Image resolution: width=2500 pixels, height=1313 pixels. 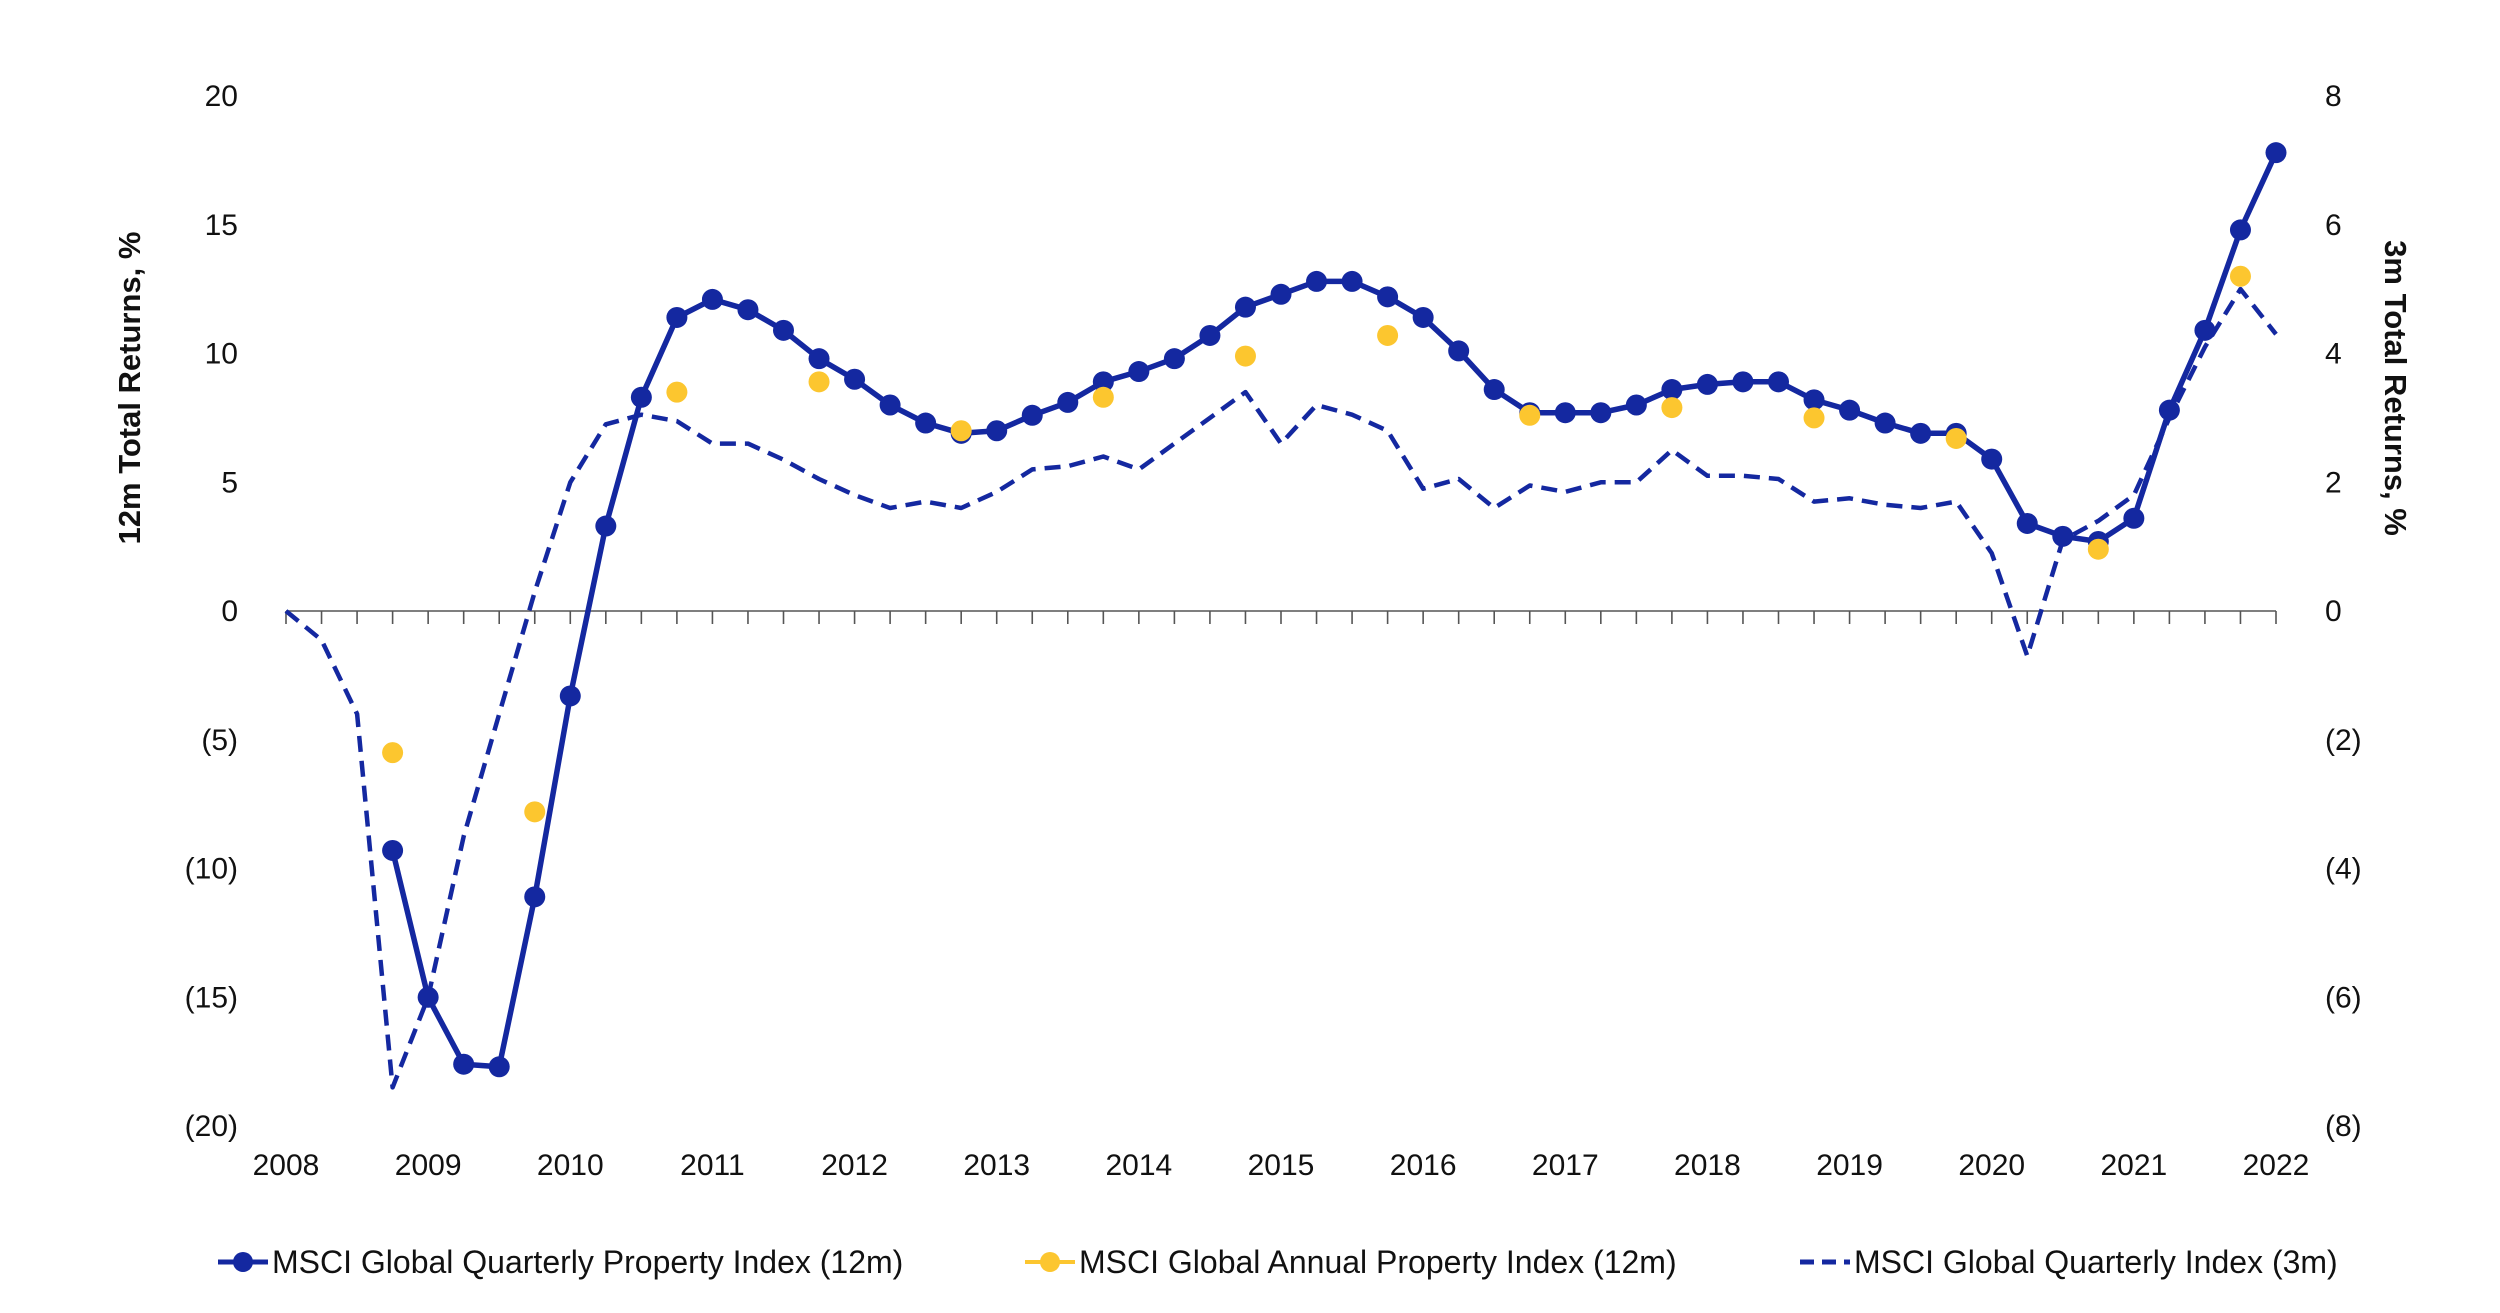 I want to click on x-tick-label: 2022, so click(x=2276, y=1165).